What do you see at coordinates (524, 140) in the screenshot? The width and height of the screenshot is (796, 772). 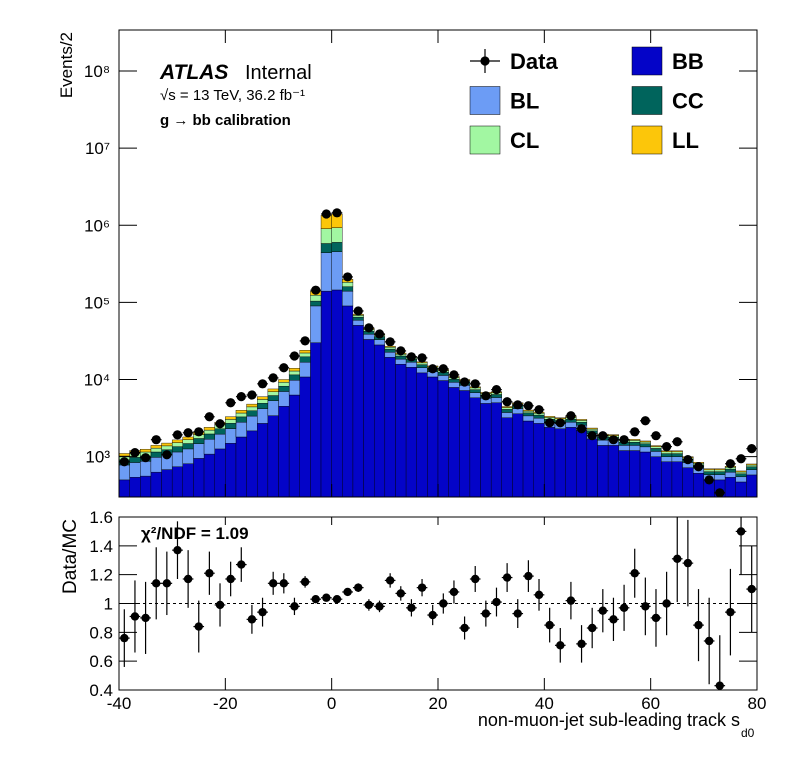 I see `legend-label: CL` at bounding box center [524, 140].